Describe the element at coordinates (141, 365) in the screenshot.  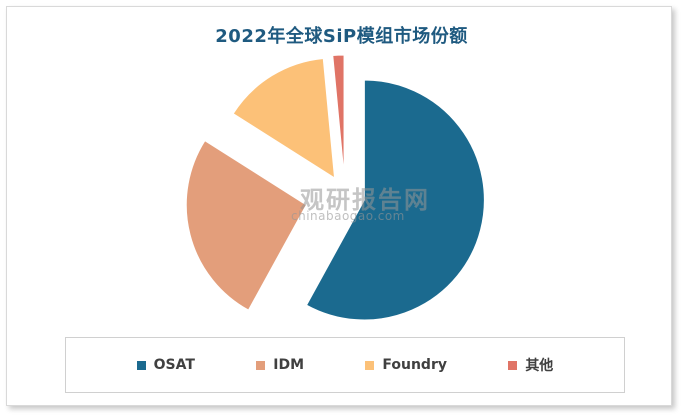
I see `legend-swatch-osat` at that location.